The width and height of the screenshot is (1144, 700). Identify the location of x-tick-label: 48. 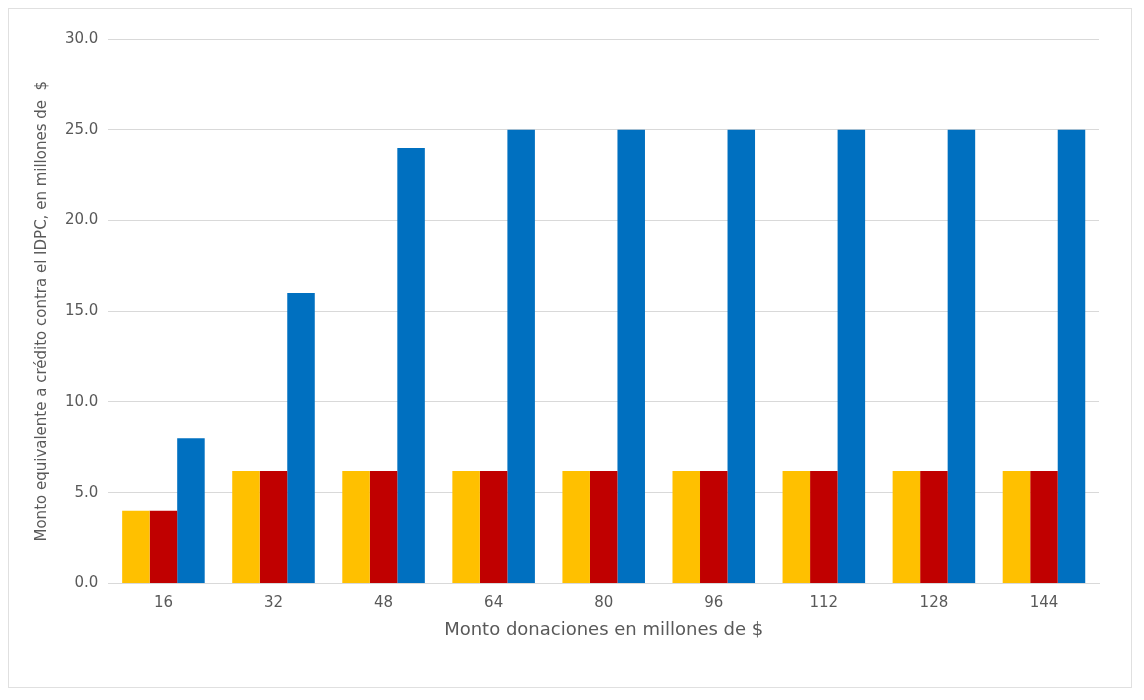
(384, 602).